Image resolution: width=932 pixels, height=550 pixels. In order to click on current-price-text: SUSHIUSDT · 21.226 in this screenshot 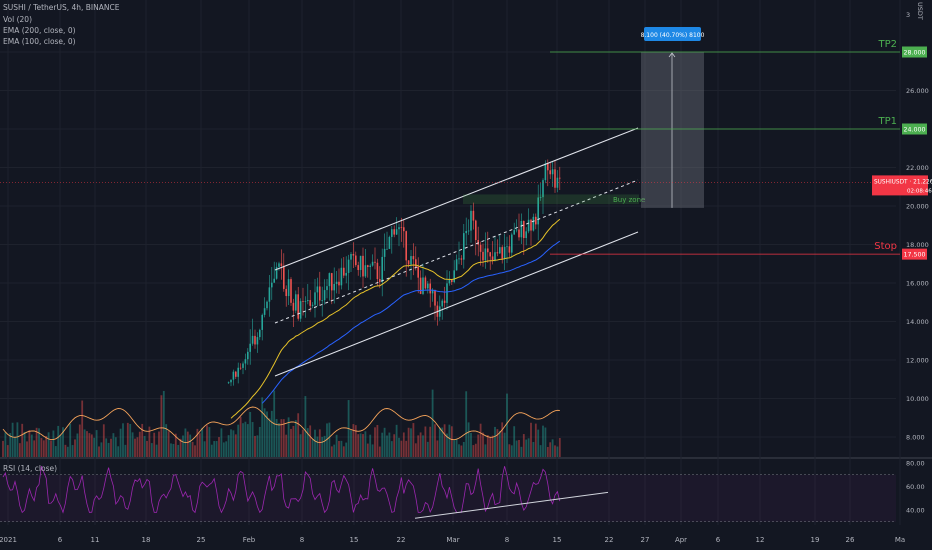, I will do `click(903, 182)`.